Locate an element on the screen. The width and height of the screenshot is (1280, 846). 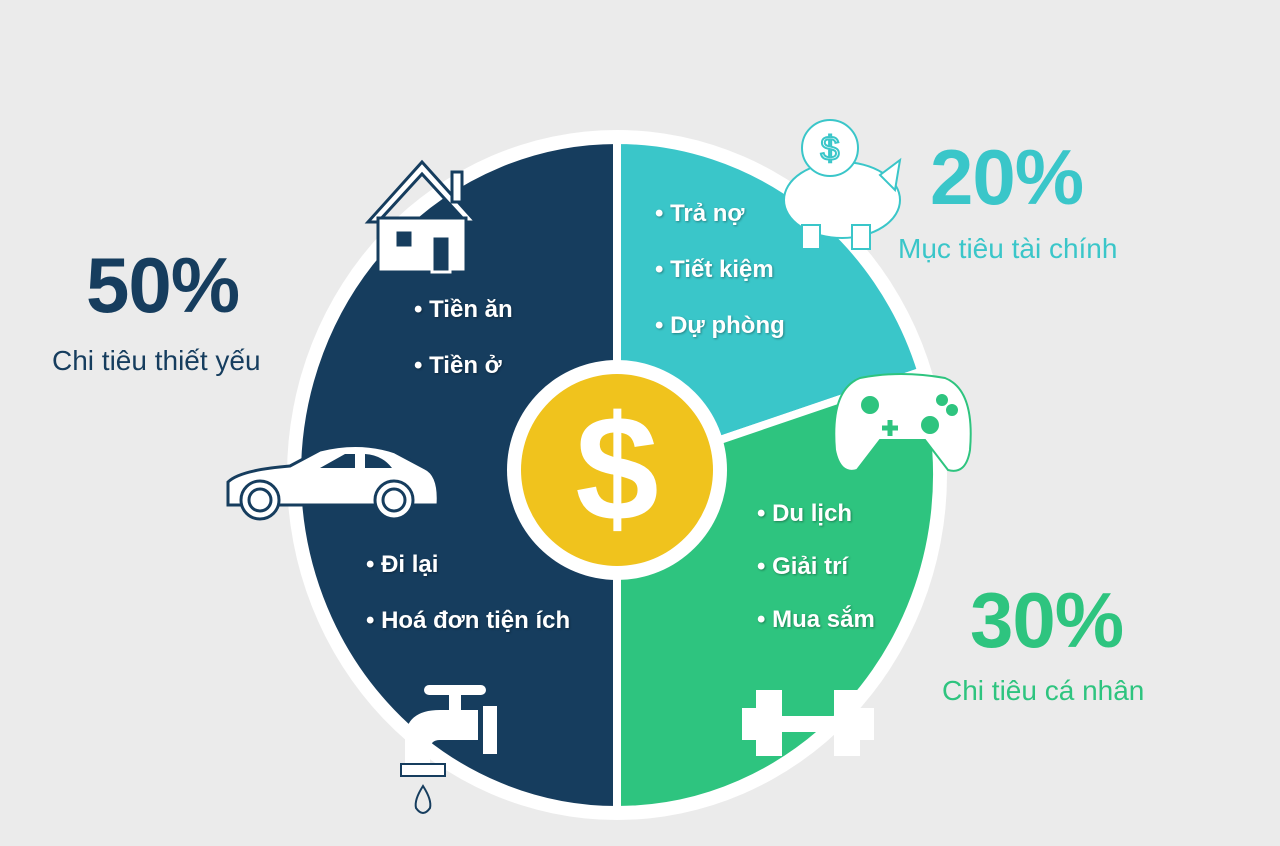
goals-items: Trả nợ Tiết kiệm Dự phòng is located at coordinates (720, 284).